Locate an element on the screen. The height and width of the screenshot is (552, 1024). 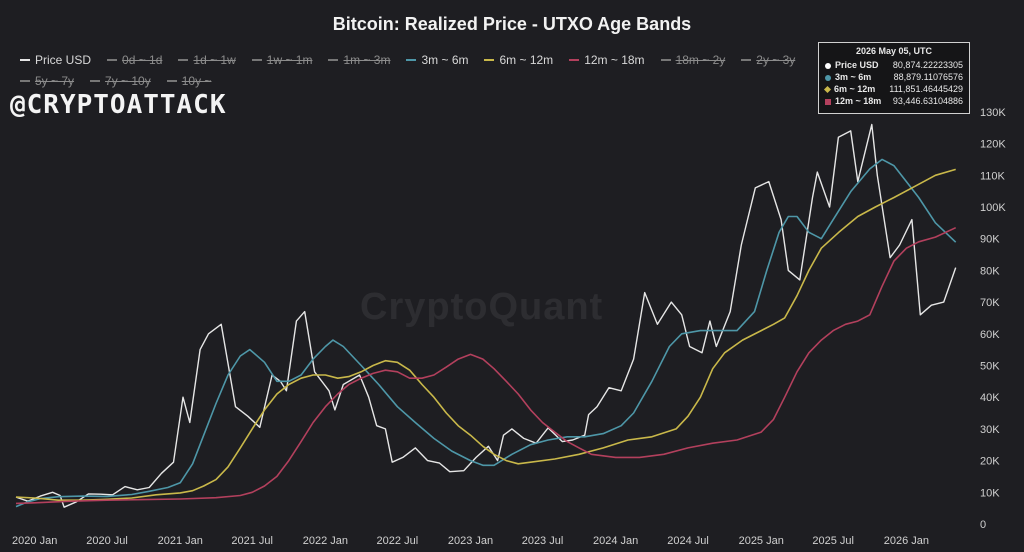
legend-item-price-usd: Price USD is located at coordinates (55, 60).